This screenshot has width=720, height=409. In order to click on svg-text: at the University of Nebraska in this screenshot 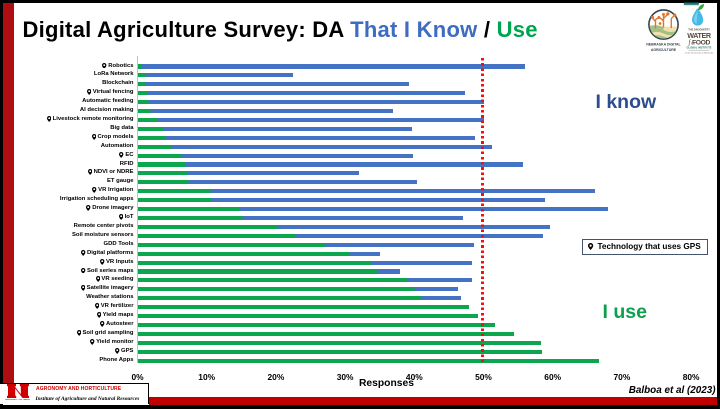, I will do `click(699, 52)`.